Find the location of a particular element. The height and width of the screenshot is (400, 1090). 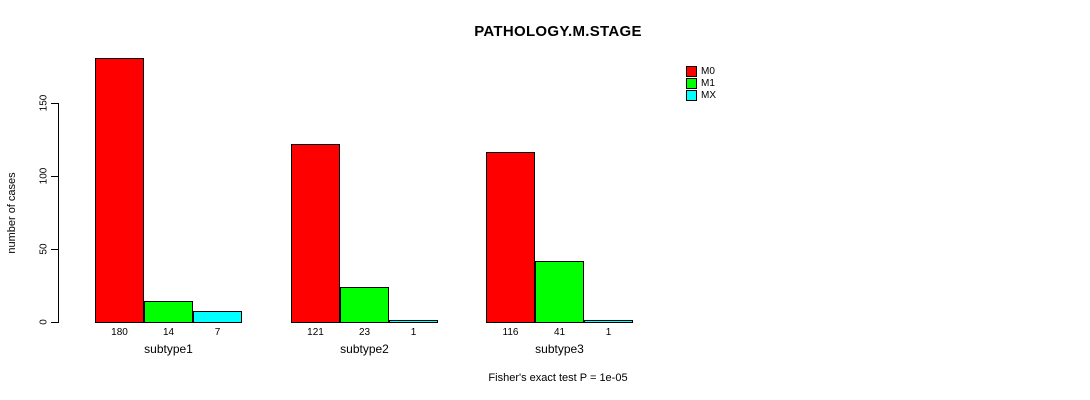

legend-label-m0: M0 is located at coordinates (708, 71).